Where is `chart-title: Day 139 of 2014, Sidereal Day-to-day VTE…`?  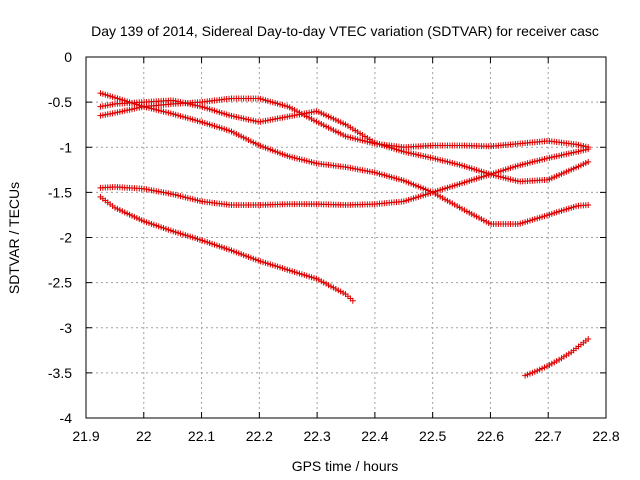
chart-title: Day 139 of 2014, Sidereal Day-to-day VTE… is located at coordinates (345, 31).